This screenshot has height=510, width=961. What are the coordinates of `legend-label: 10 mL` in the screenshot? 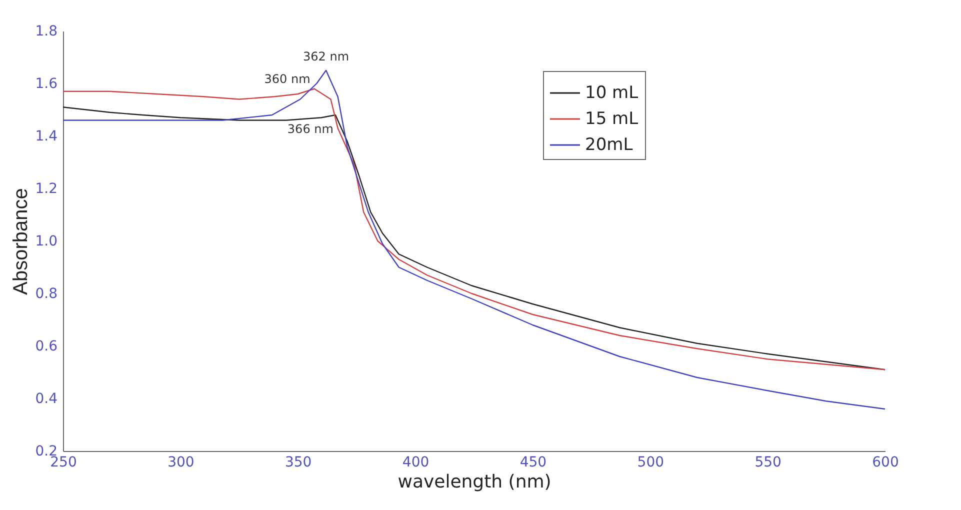 It's located at (612, 93).